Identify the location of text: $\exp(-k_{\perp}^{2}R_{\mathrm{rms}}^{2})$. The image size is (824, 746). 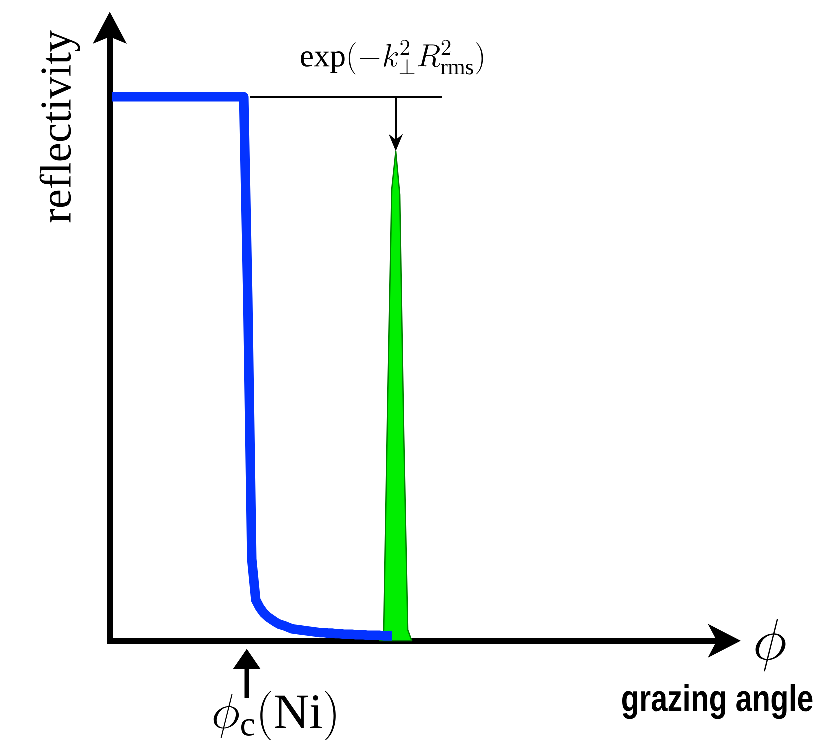
(392, 57).